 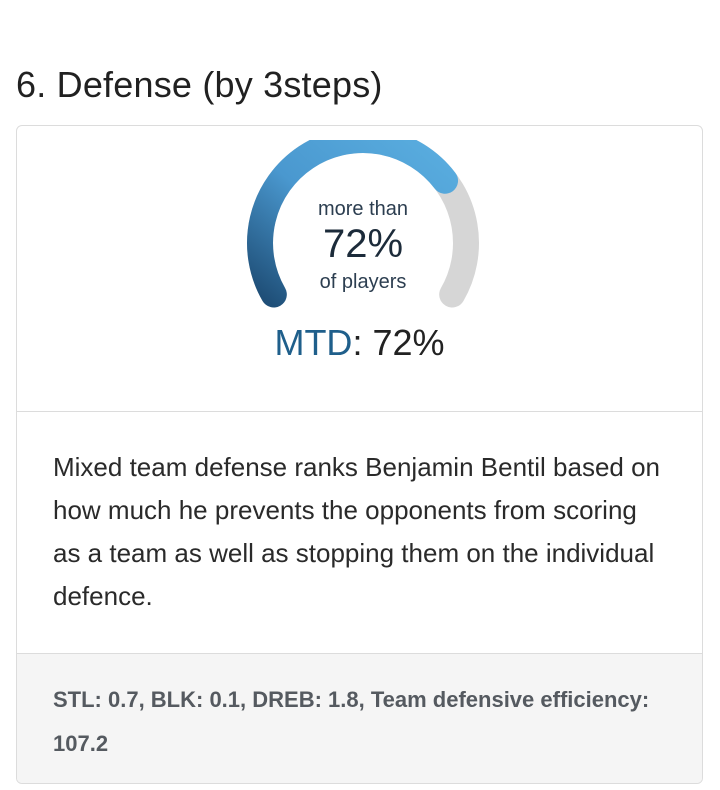 What do you see at coordinates (199, 84) in the screenshot?
I see `section-title: 6. Defense (by 3steps)` at bounding box center [199, 84].